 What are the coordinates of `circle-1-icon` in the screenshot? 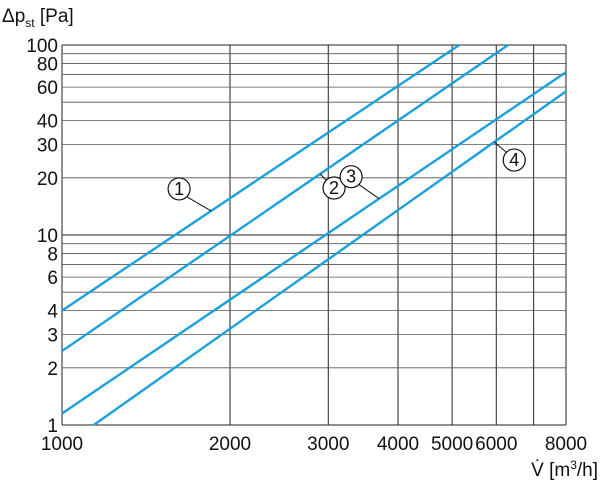 It's located at (179, 189).